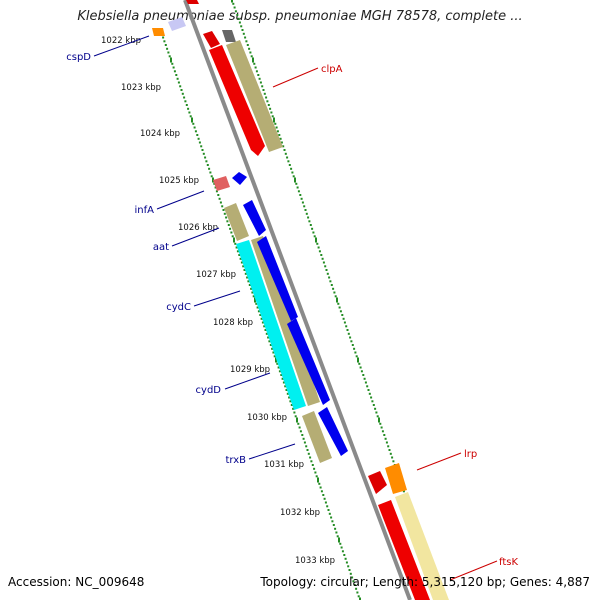 Image resolution: width=600 pixels, height=600 pixels. What do you see at coordinates (333, 431) in the screenshot?
I see `gene-feature-blue-trxB` at bounding box center [333, 431].